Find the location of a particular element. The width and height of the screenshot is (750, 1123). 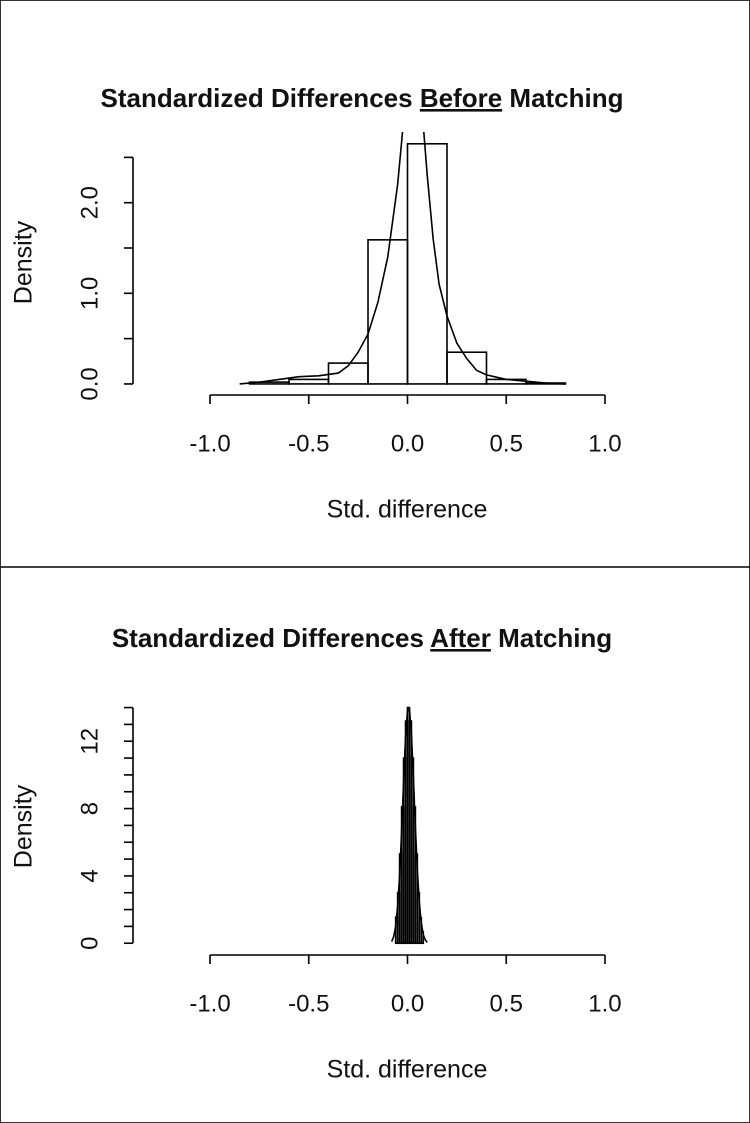

y-tick-label: 0 is located at coordinates (89, 943).